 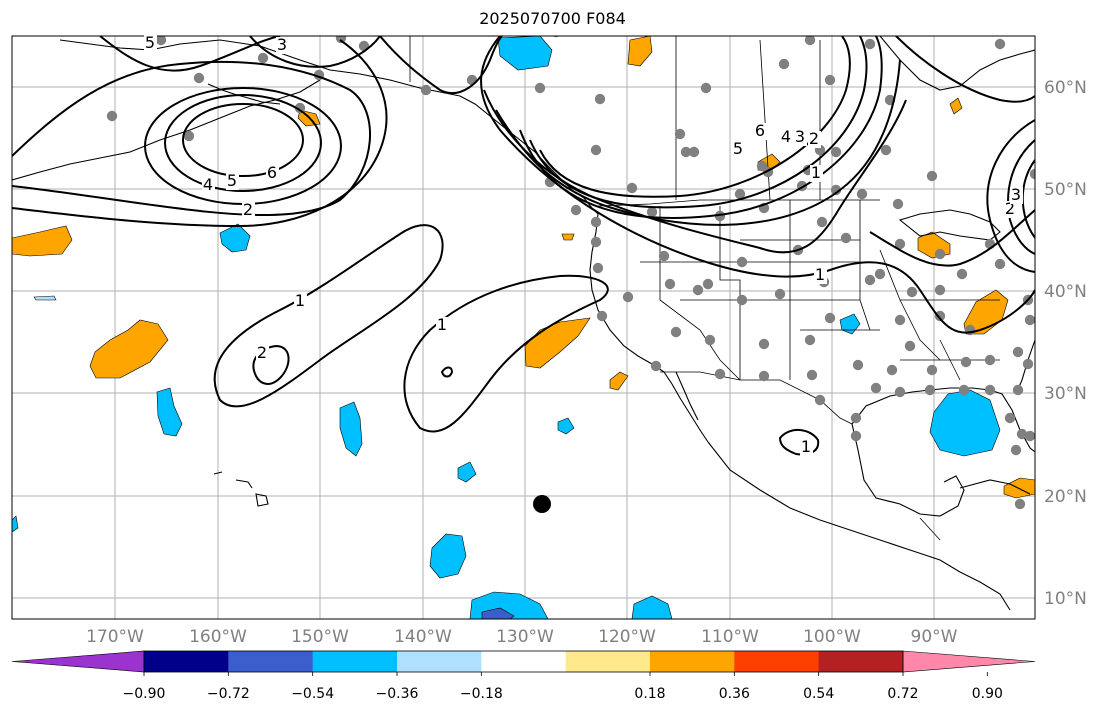 What do you see at coordinates (987, 694) in the screenshot?
I see `colorbar-tick-label: 0.90` at bounding box center [987, 694].